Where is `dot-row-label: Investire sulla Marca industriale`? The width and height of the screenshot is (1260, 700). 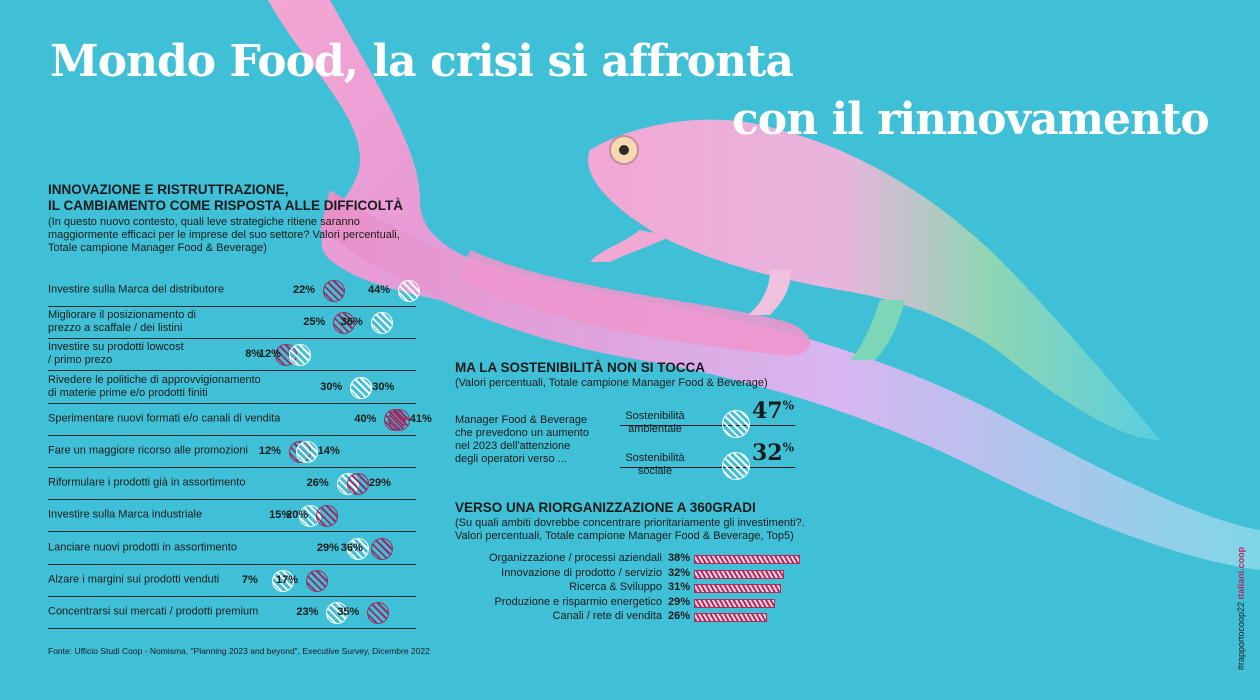
dot-row-label: Investire sulla Marca industriale is located at coordinates (168, 515).